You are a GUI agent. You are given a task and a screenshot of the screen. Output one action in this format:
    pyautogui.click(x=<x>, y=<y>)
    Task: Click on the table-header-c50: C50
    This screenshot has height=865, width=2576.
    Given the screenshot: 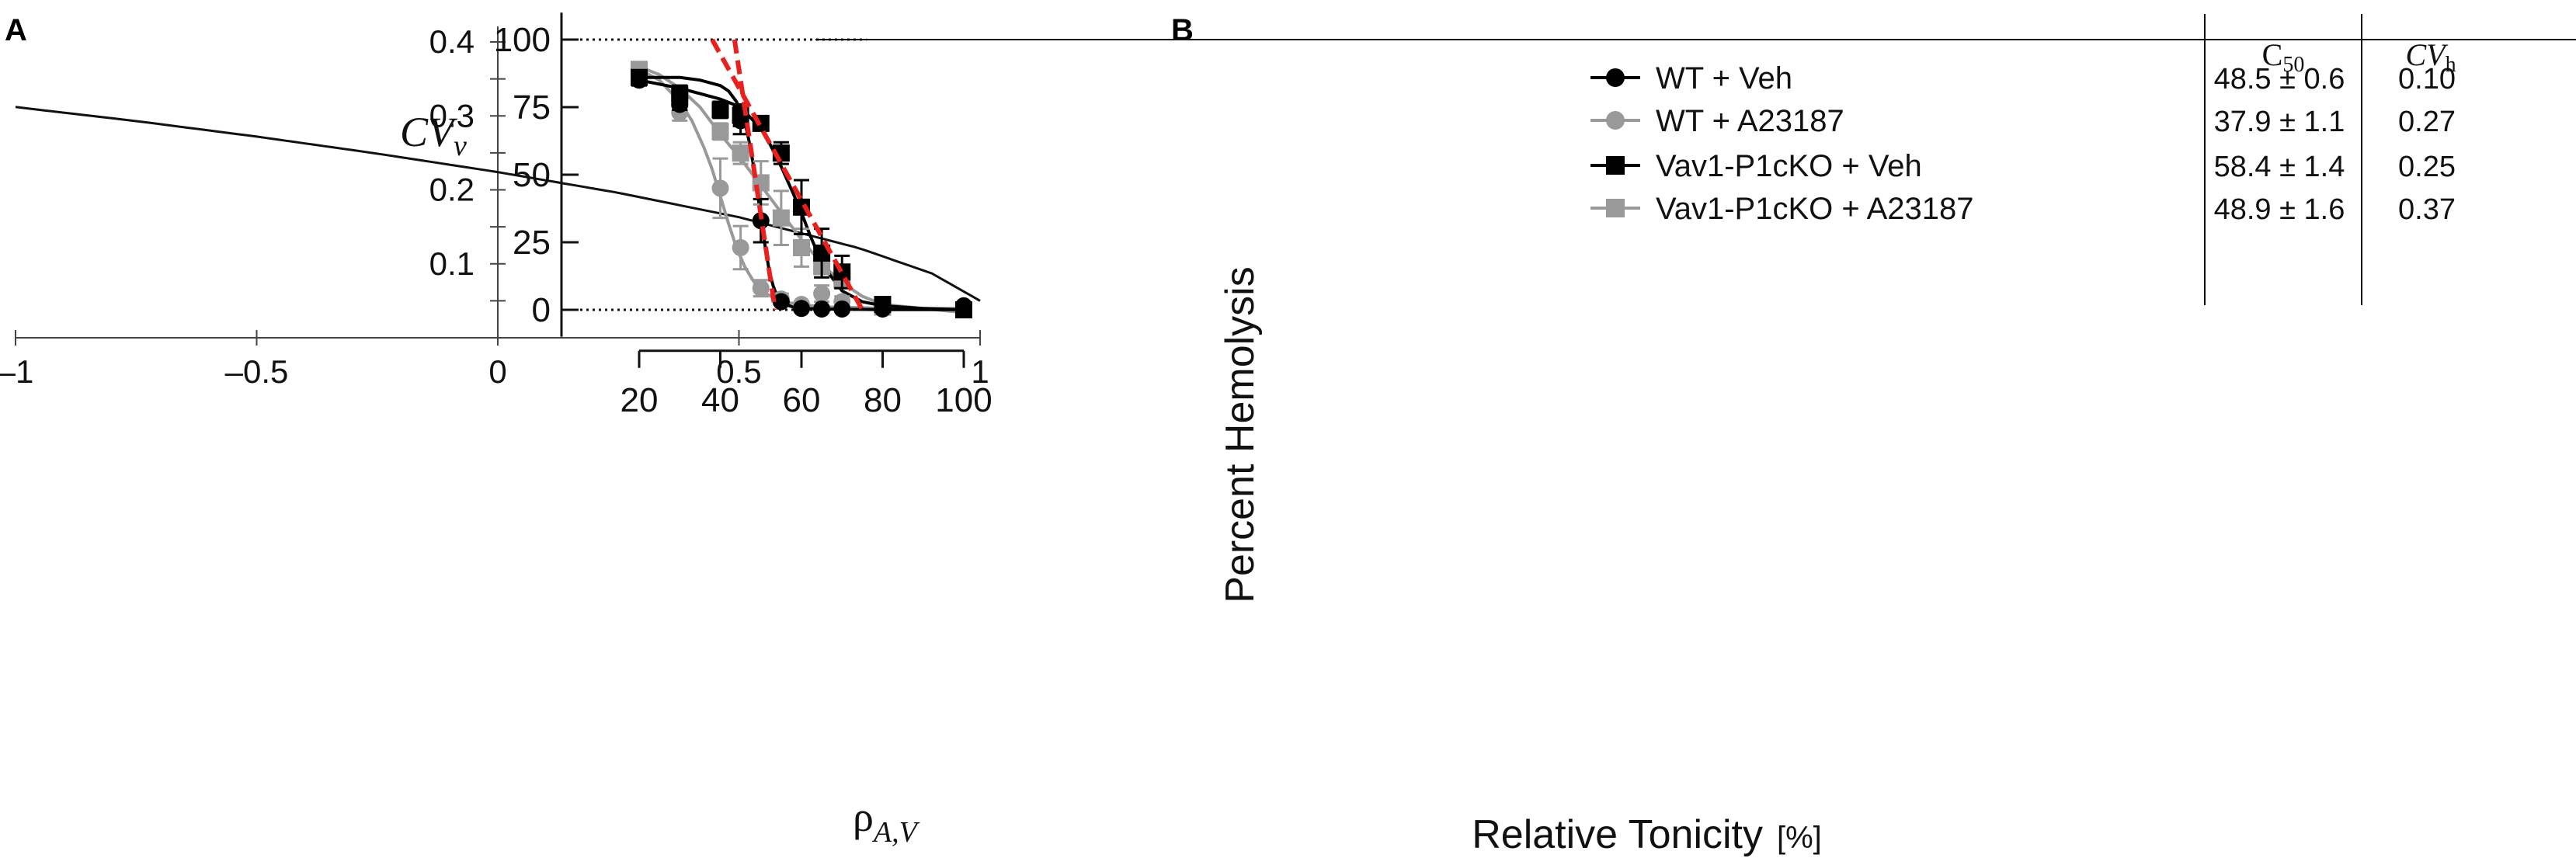 What is the action you would take?
    pyautogui.click(x=2283, y=57)
    